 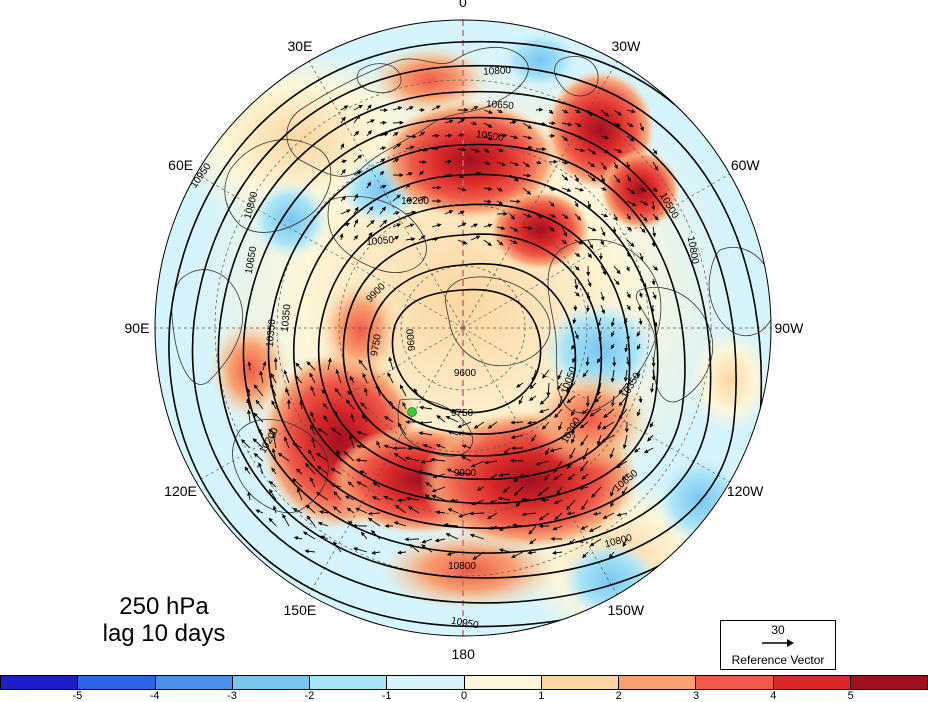 I want to click on svg-text: 10200, so click(x=415, y=201).